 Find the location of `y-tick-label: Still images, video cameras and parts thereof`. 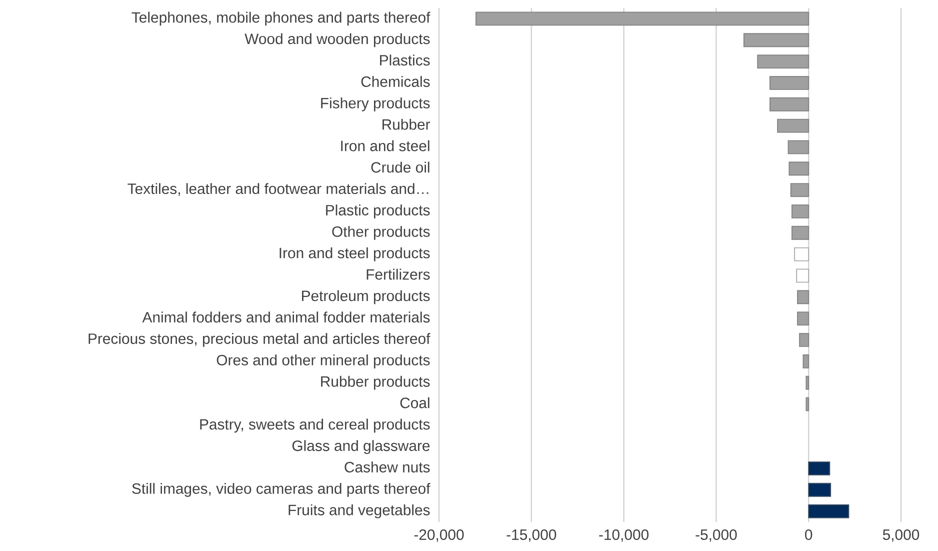

y-tick-label: Still images, video cameras and parts thereof is located at coordinates (281, 489).